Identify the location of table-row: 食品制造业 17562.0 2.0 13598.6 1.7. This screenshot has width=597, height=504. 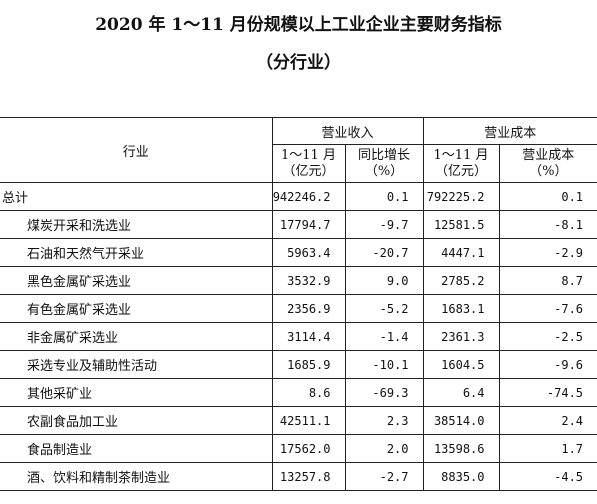
(298, 448).